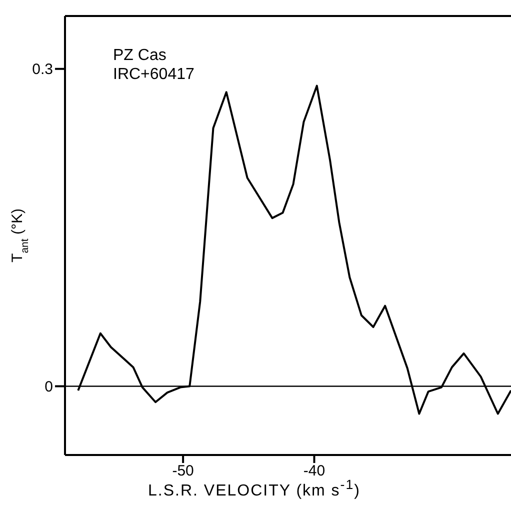 The image size is (511, 511). I want to click on x-axis-title: L.S.R. VELOCITY (km s$^{-1}$), so click(254, 488).